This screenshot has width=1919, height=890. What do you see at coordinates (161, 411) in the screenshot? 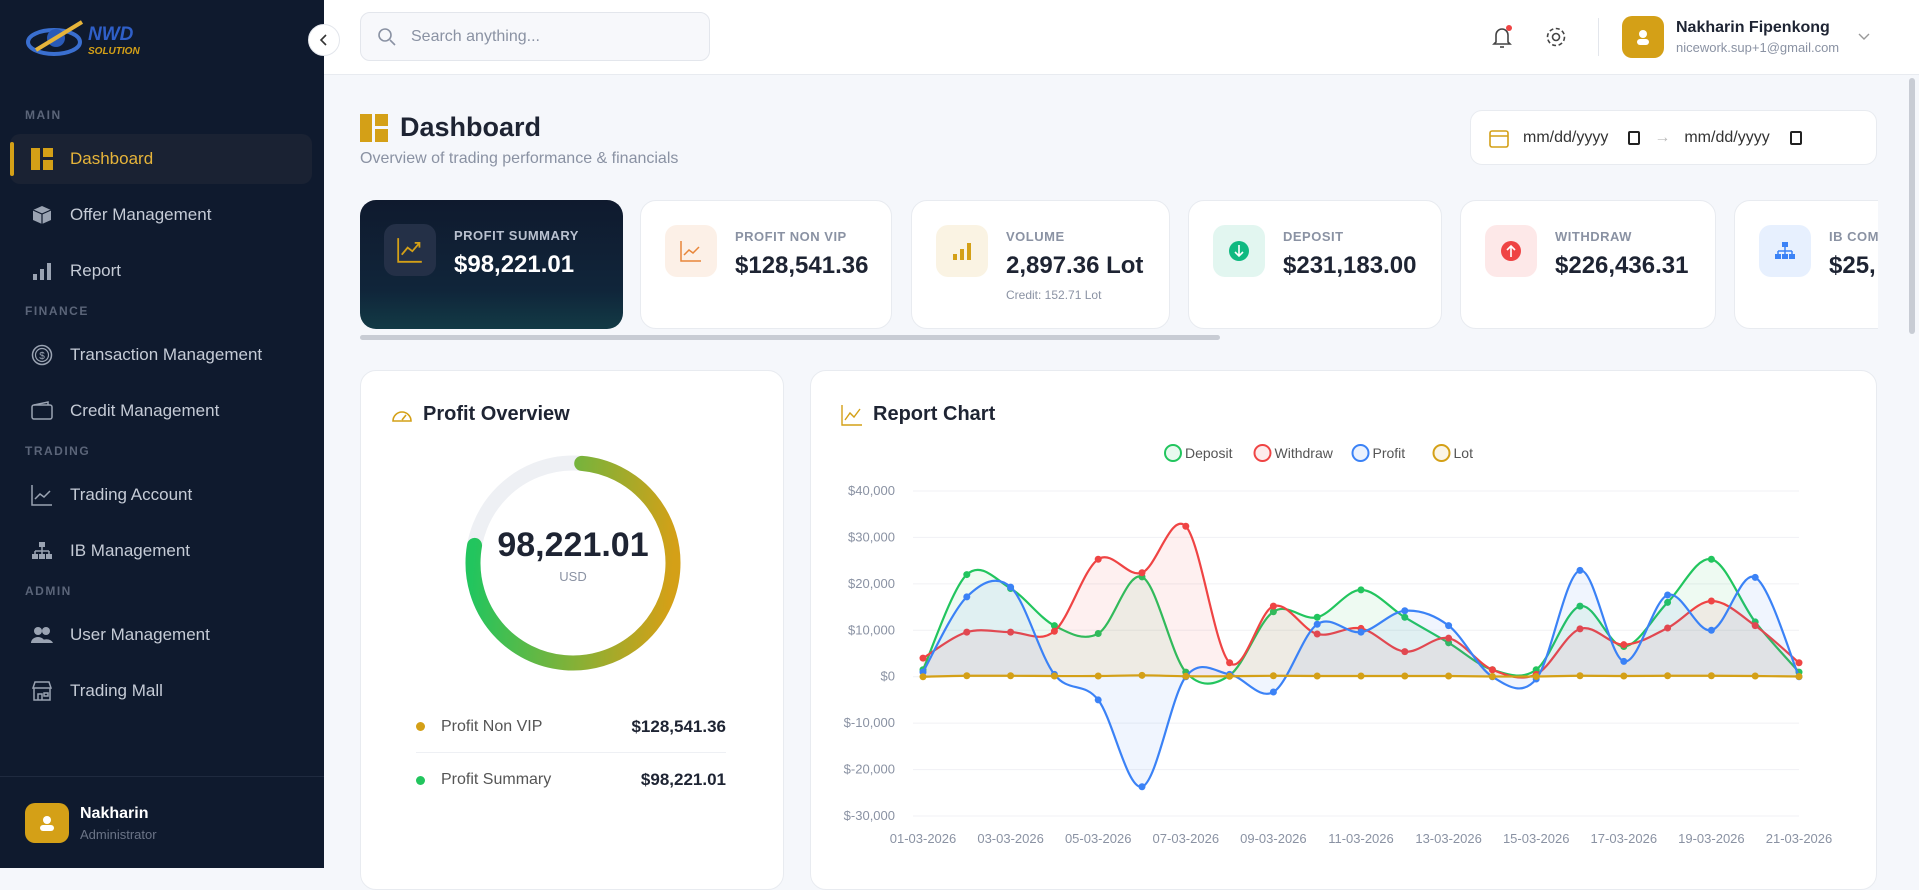
I see `sidebar-item-credit-management: Credit Management` at bounding box center [161, 411].